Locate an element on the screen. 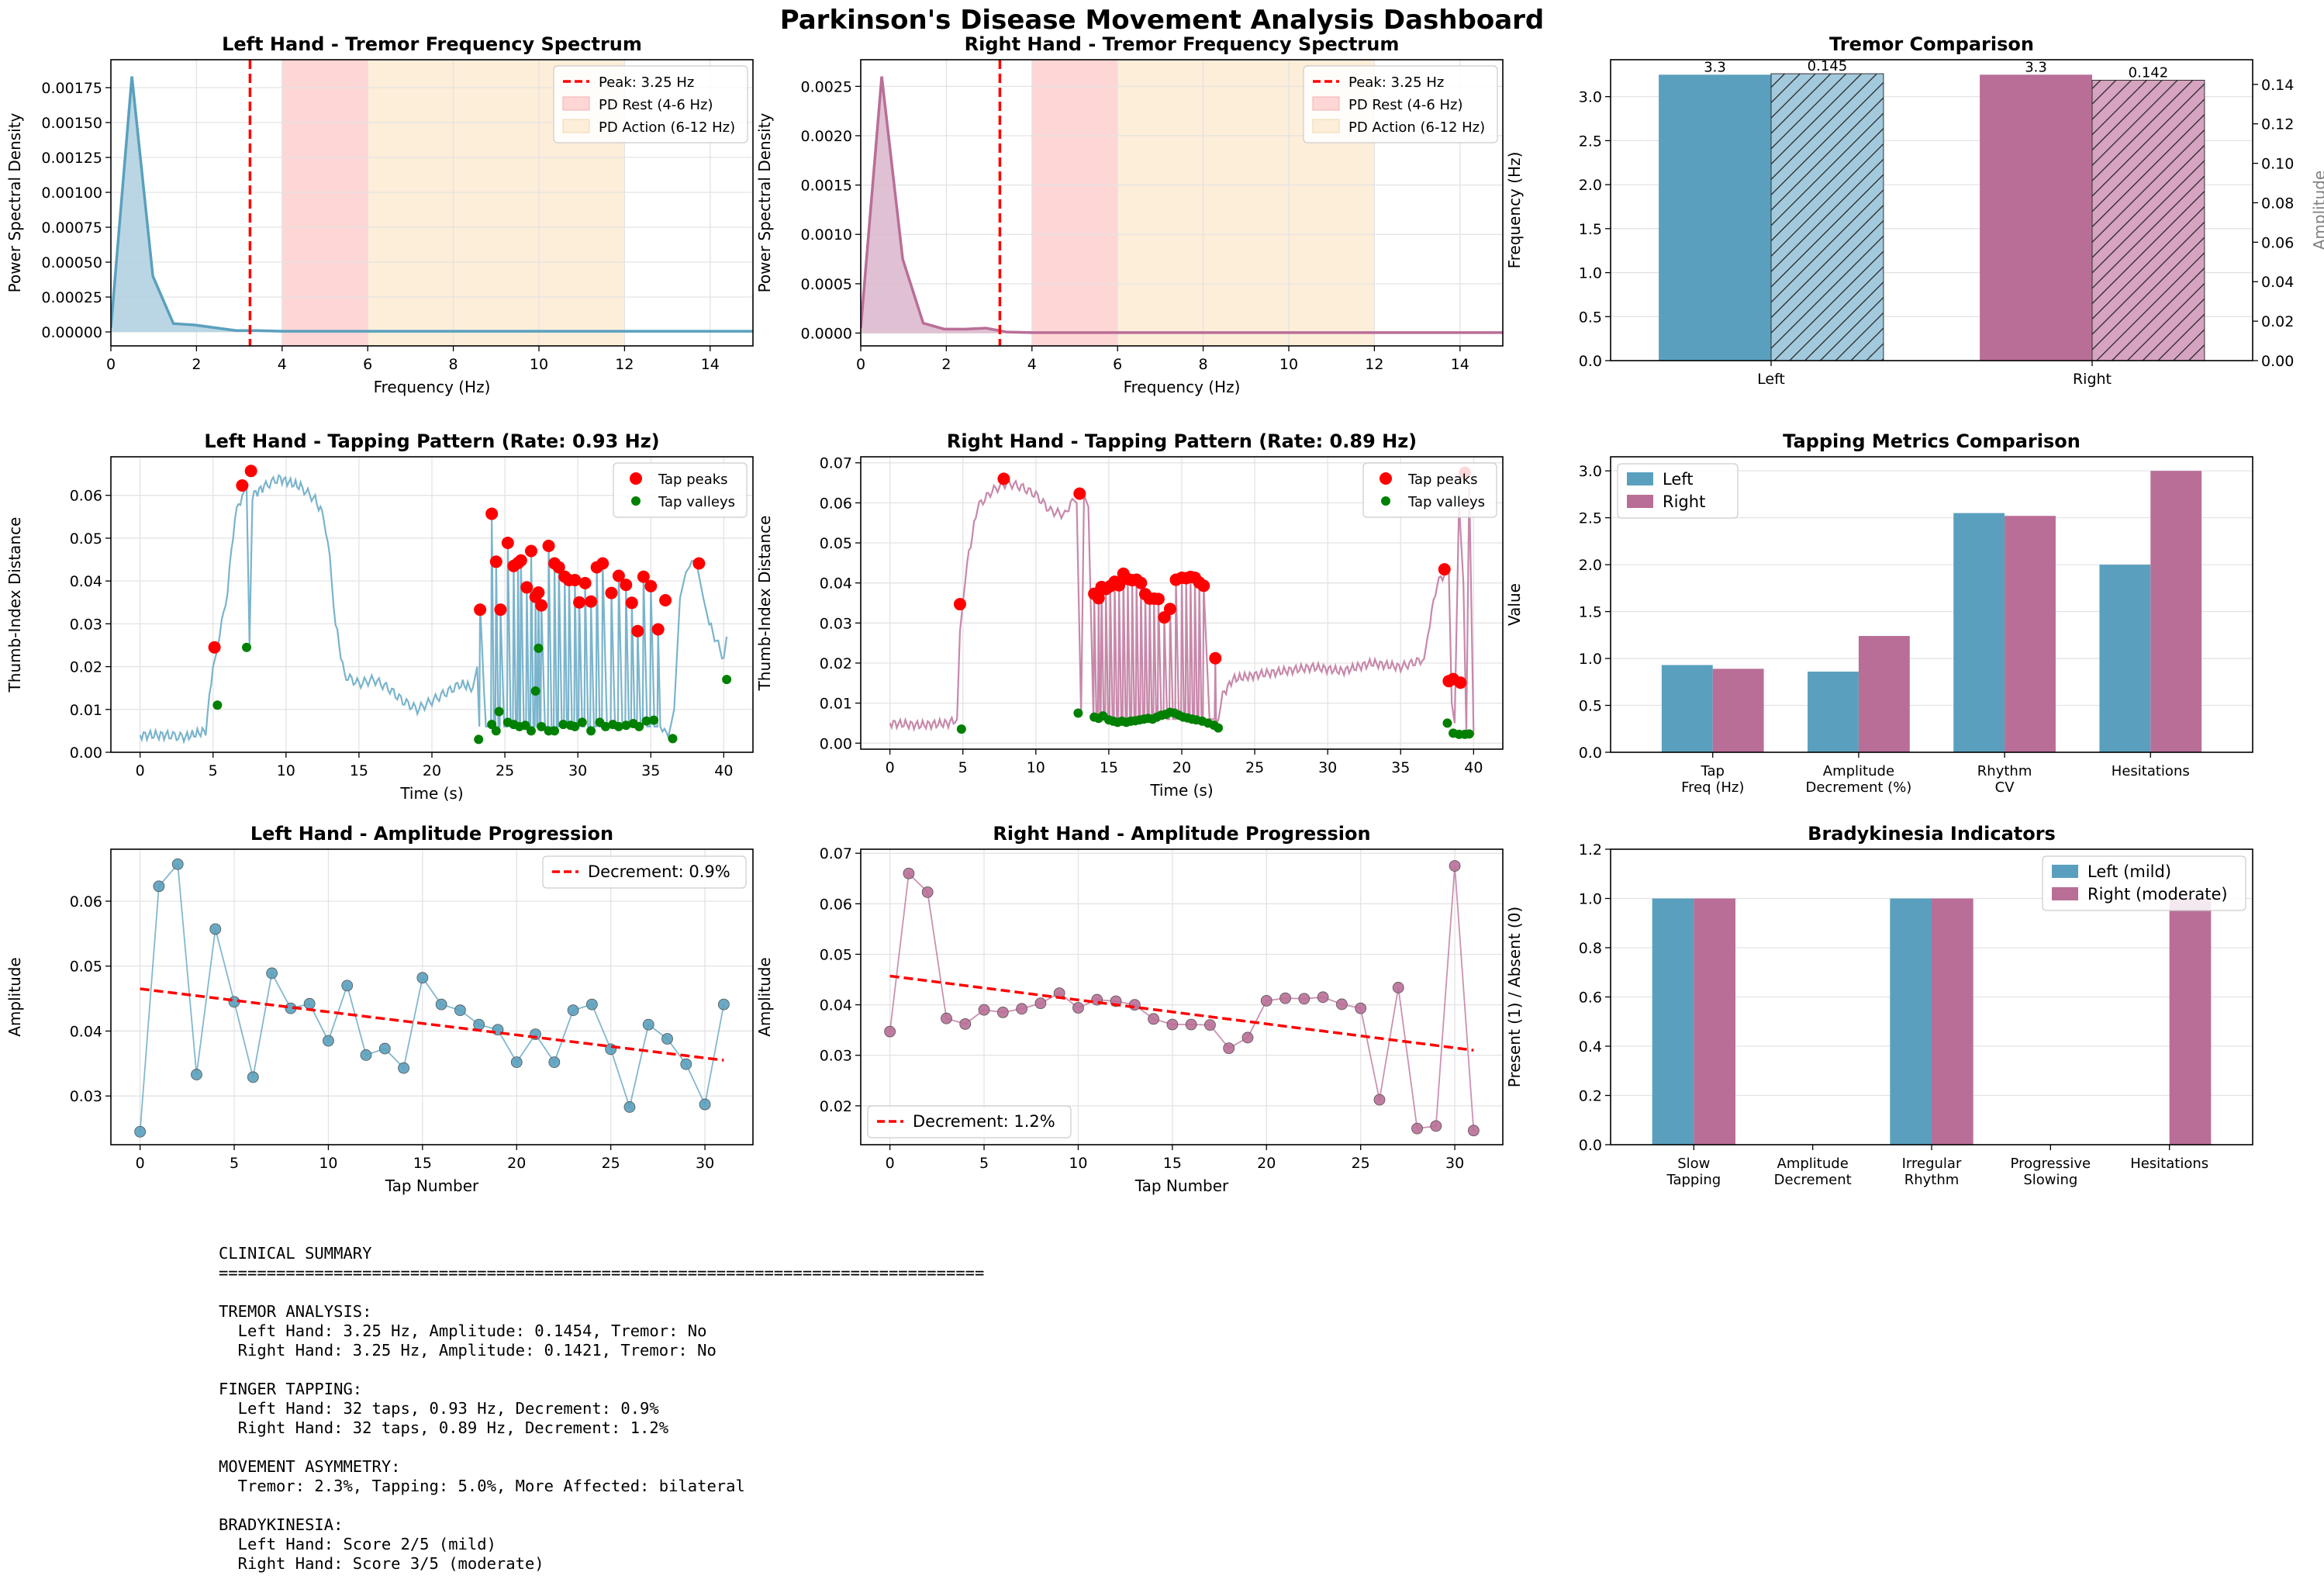  y-tick-label: 0.0010 is located at coordinates (826, 235).